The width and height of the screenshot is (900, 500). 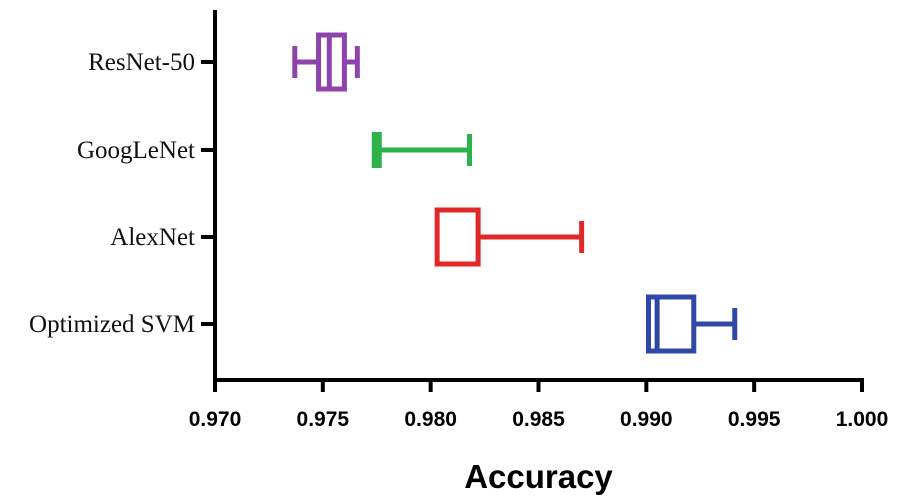 I want to click on box-plot-optimized-svm, so click(x=691, y=324).